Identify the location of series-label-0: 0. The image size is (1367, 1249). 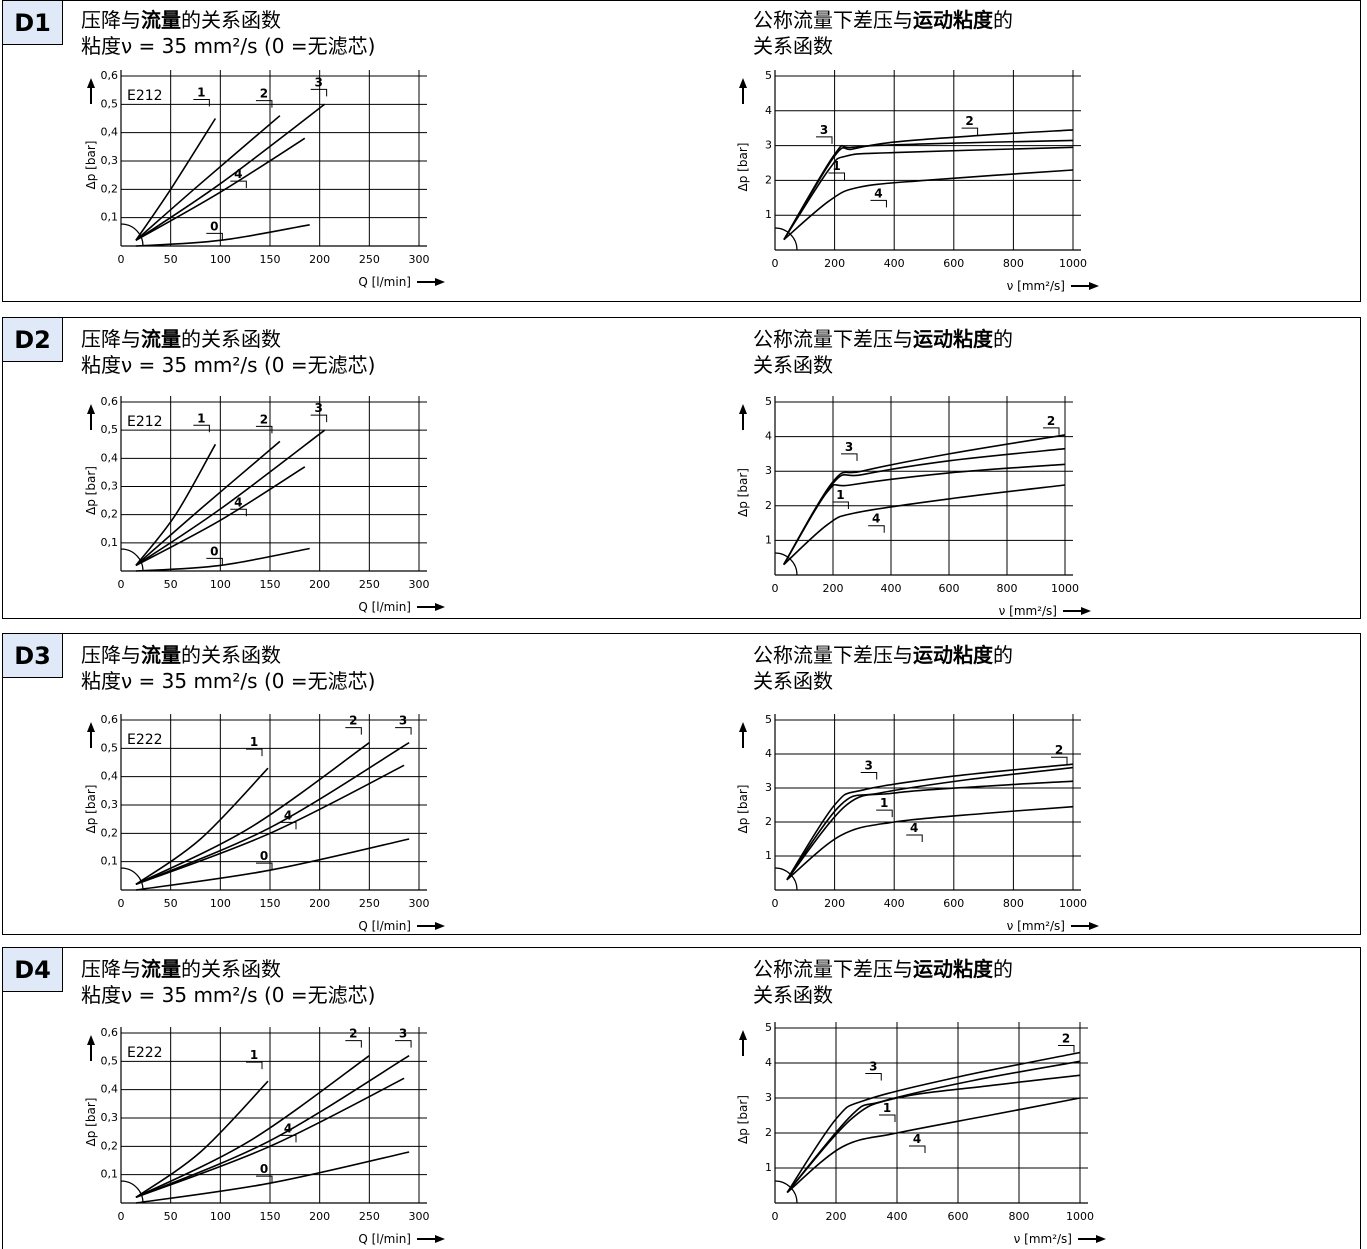
(264, 856).